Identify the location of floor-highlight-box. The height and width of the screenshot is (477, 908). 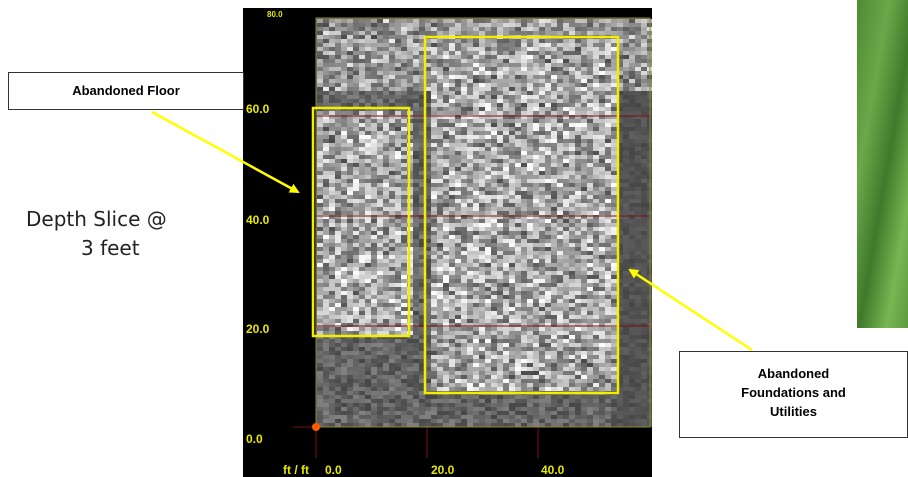
(361, 222).